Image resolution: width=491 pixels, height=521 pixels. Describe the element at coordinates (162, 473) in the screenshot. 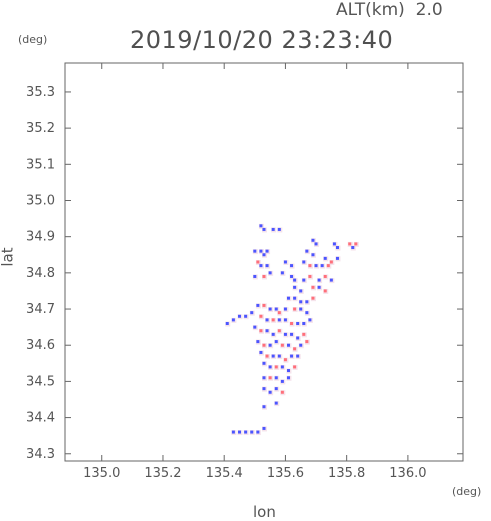

I see `x-tick-label: 135.2` at that location.